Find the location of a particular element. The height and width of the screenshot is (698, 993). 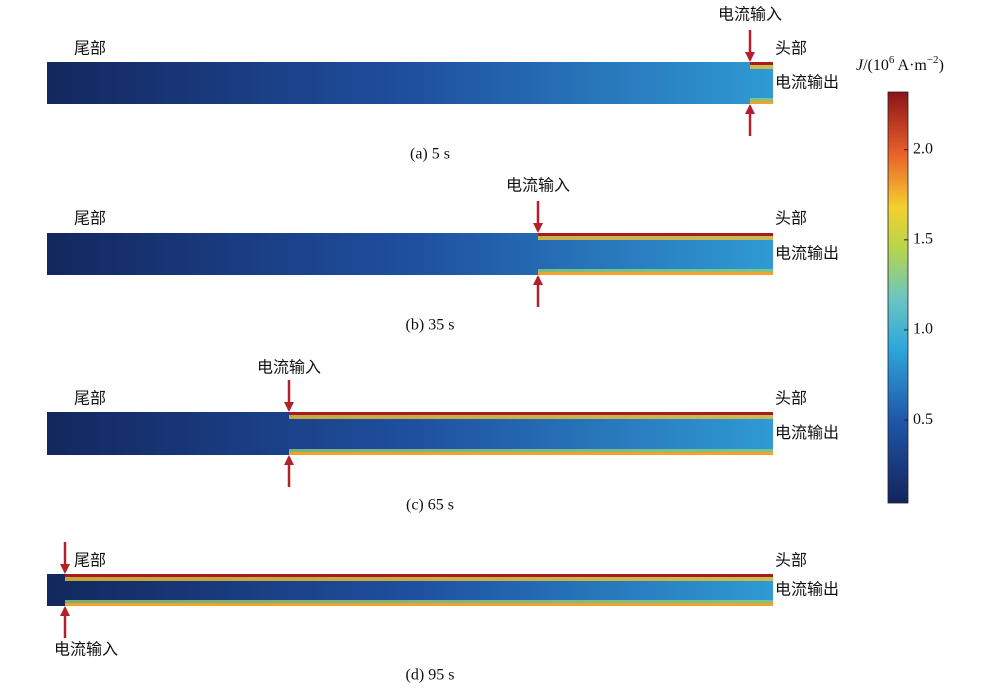

caption: (c) 65 s is located at coordinates (430, 505).